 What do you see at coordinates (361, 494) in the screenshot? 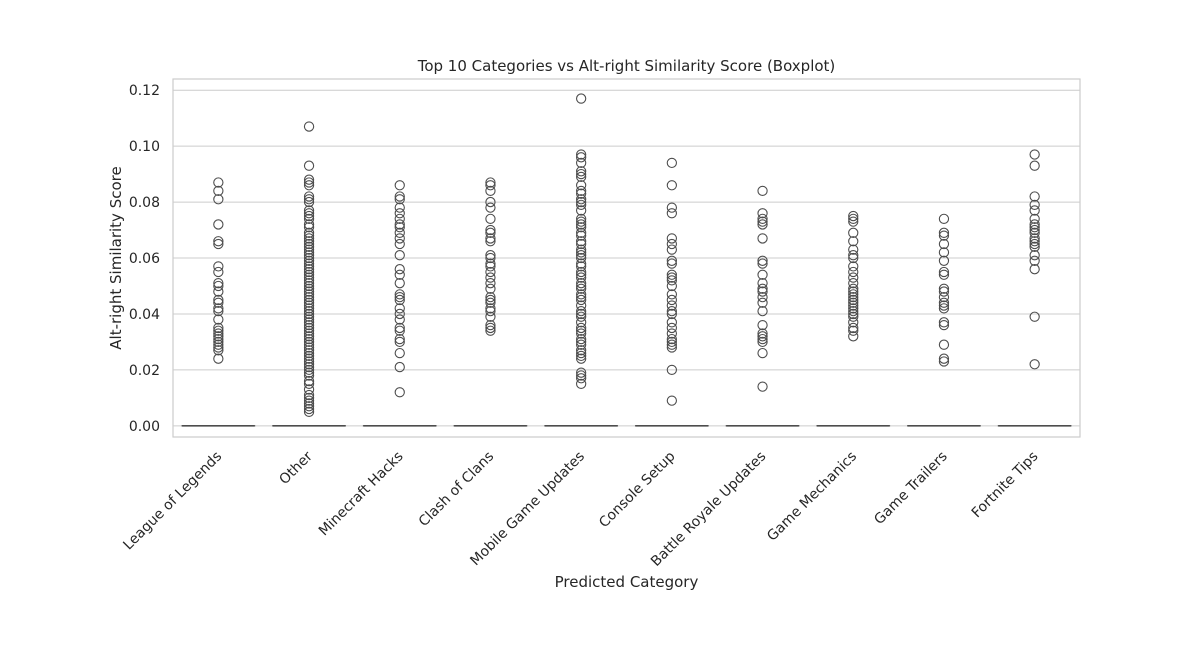
I see `x-tick-label: Minecraft Hacks` at bounding box center [361, 494].